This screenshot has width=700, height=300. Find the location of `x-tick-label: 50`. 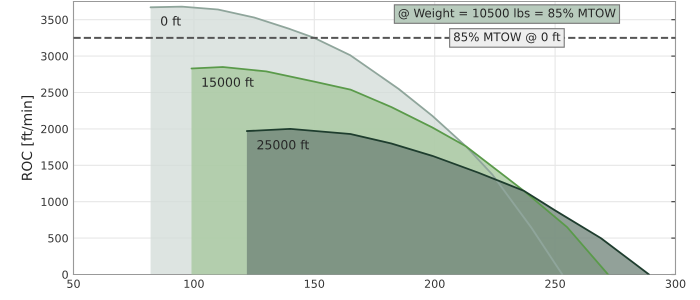

x-tick-label: 50 is located at coordinates (73, 284).